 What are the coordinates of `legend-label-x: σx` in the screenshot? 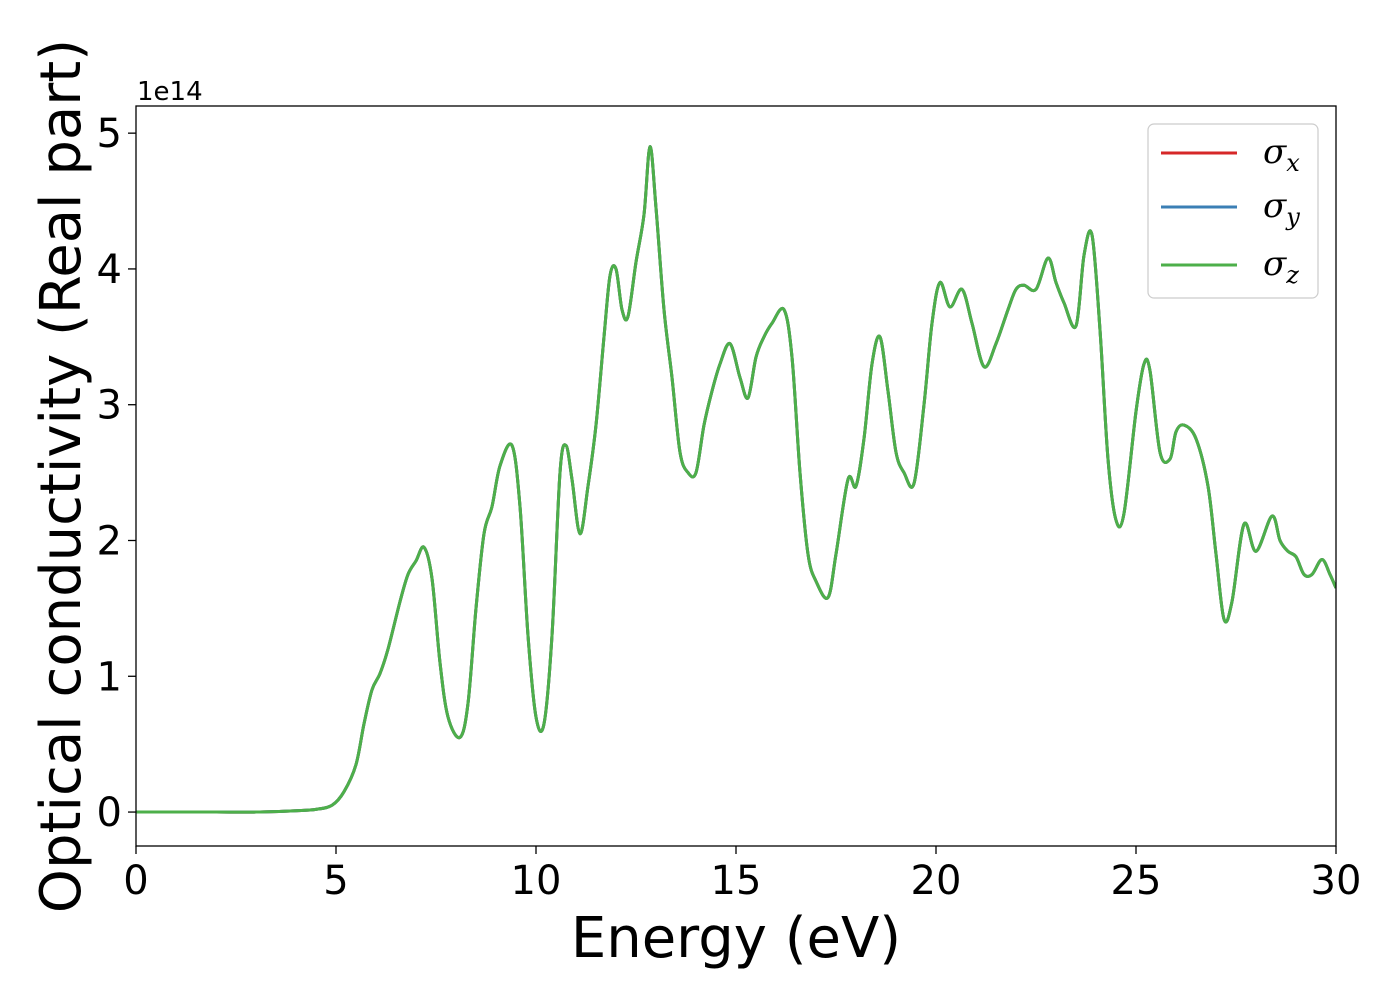 It's located at (1281, 154).